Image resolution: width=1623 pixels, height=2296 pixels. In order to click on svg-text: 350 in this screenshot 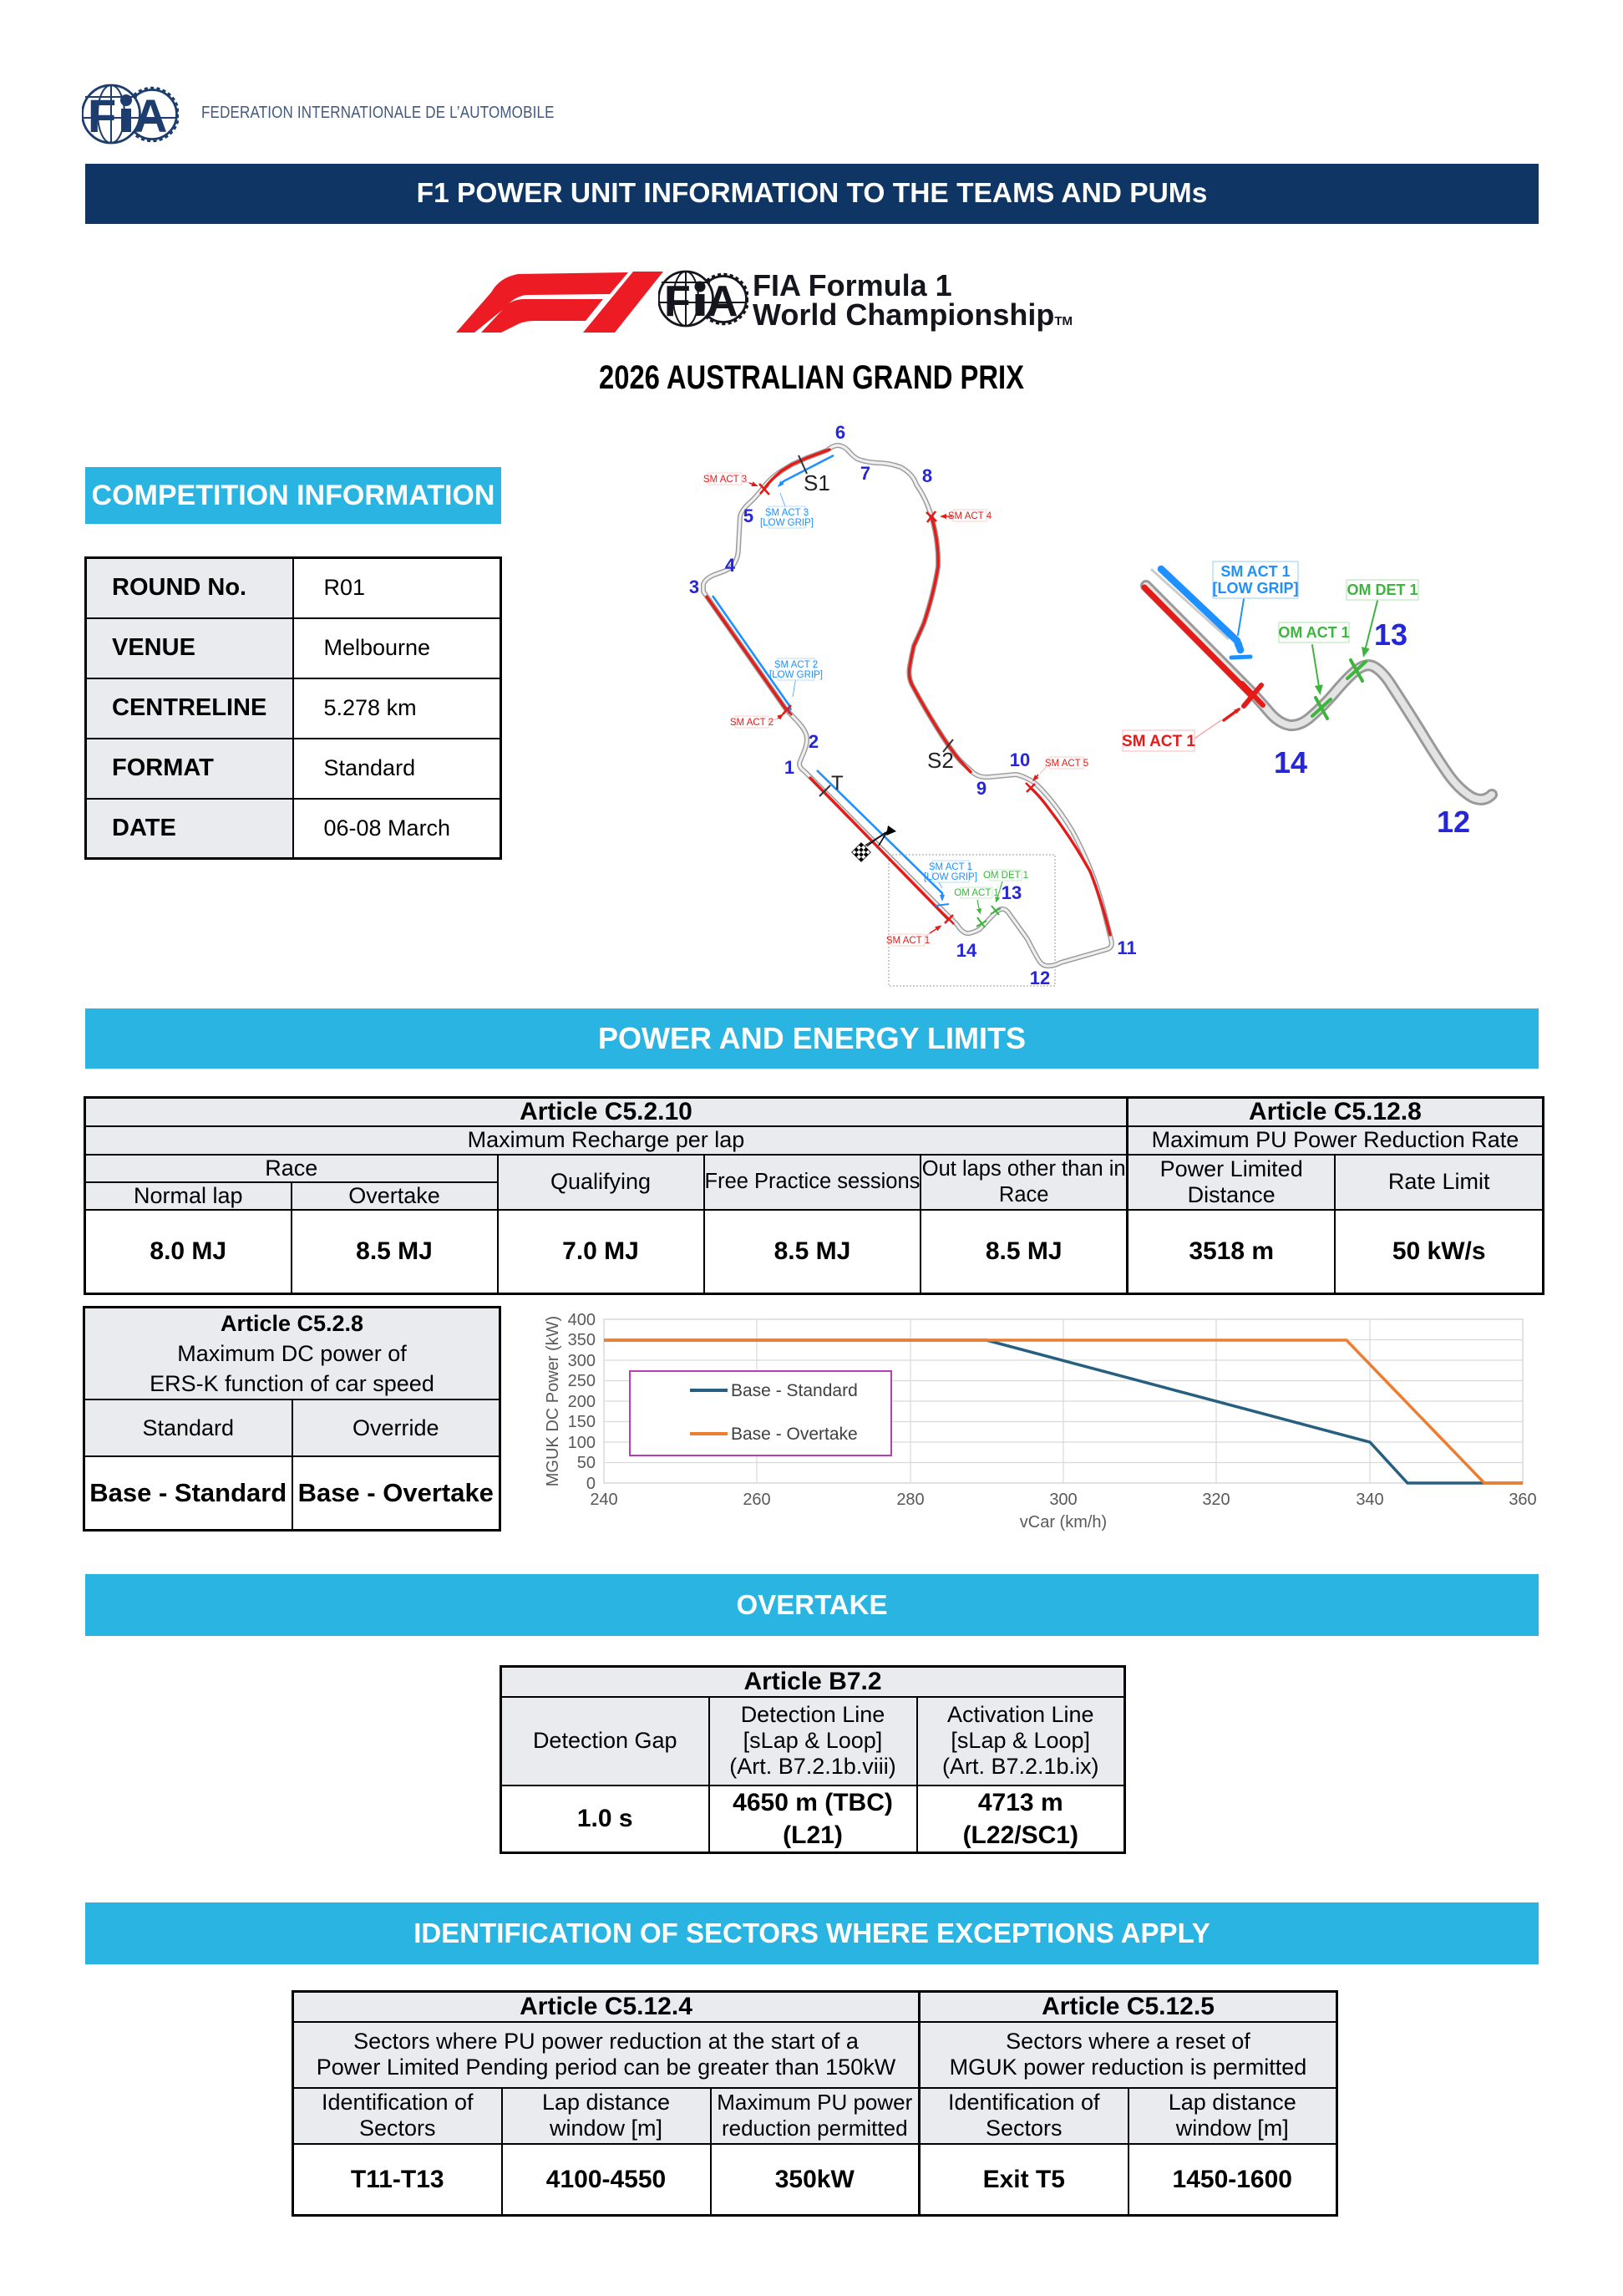, I will do `click(582, 1340)`.